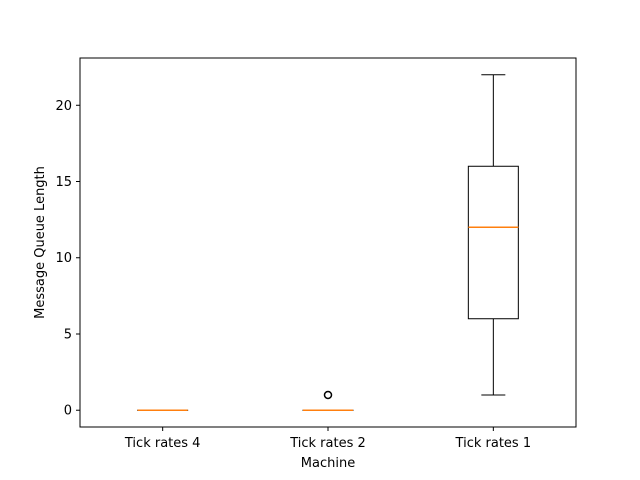 Image resolution: width=640 pixels, height=480 pixels. I want to click on x-tick-label: Tick rates 2, so click(327, 443).